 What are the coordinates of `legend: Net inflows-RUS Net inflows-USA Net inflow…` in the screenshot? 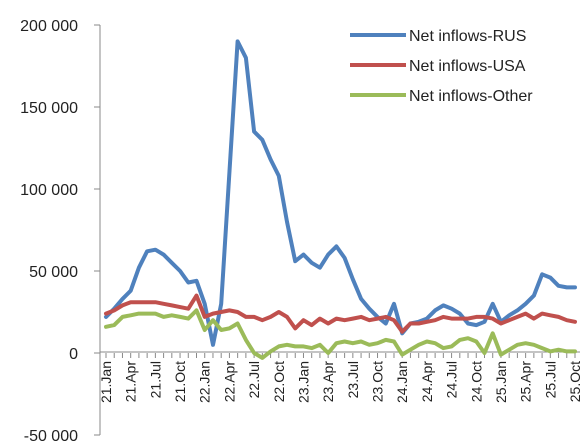 It's located at (441, 66).